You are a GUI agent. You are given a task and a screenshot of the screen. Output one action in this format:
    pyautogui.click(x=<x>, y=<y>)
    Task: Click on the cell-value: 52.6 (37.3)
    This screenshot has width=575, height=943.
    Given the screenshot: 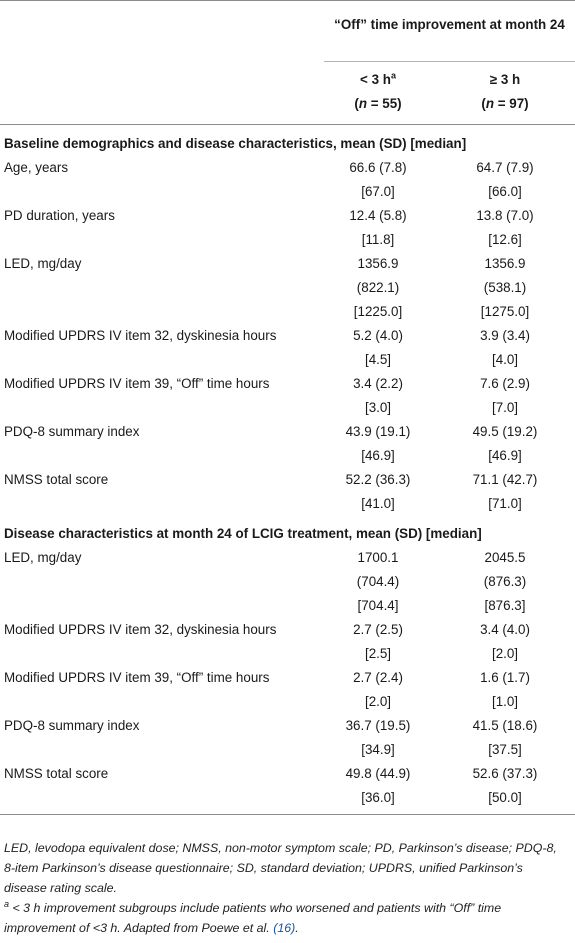 What is the action you would take?
    pyautogui.click(x=505, y=773)
    